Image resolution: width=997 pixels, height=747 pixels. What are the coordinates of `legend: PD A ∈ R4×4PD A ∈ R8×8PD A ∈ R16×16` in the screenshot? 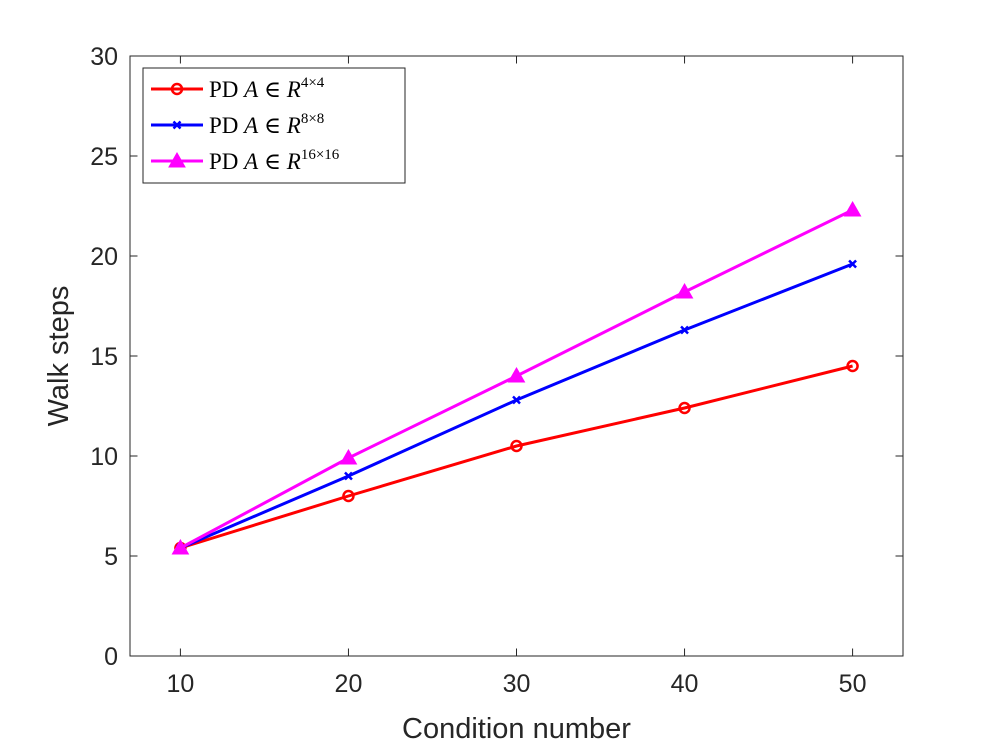 It's located at (274, 125).